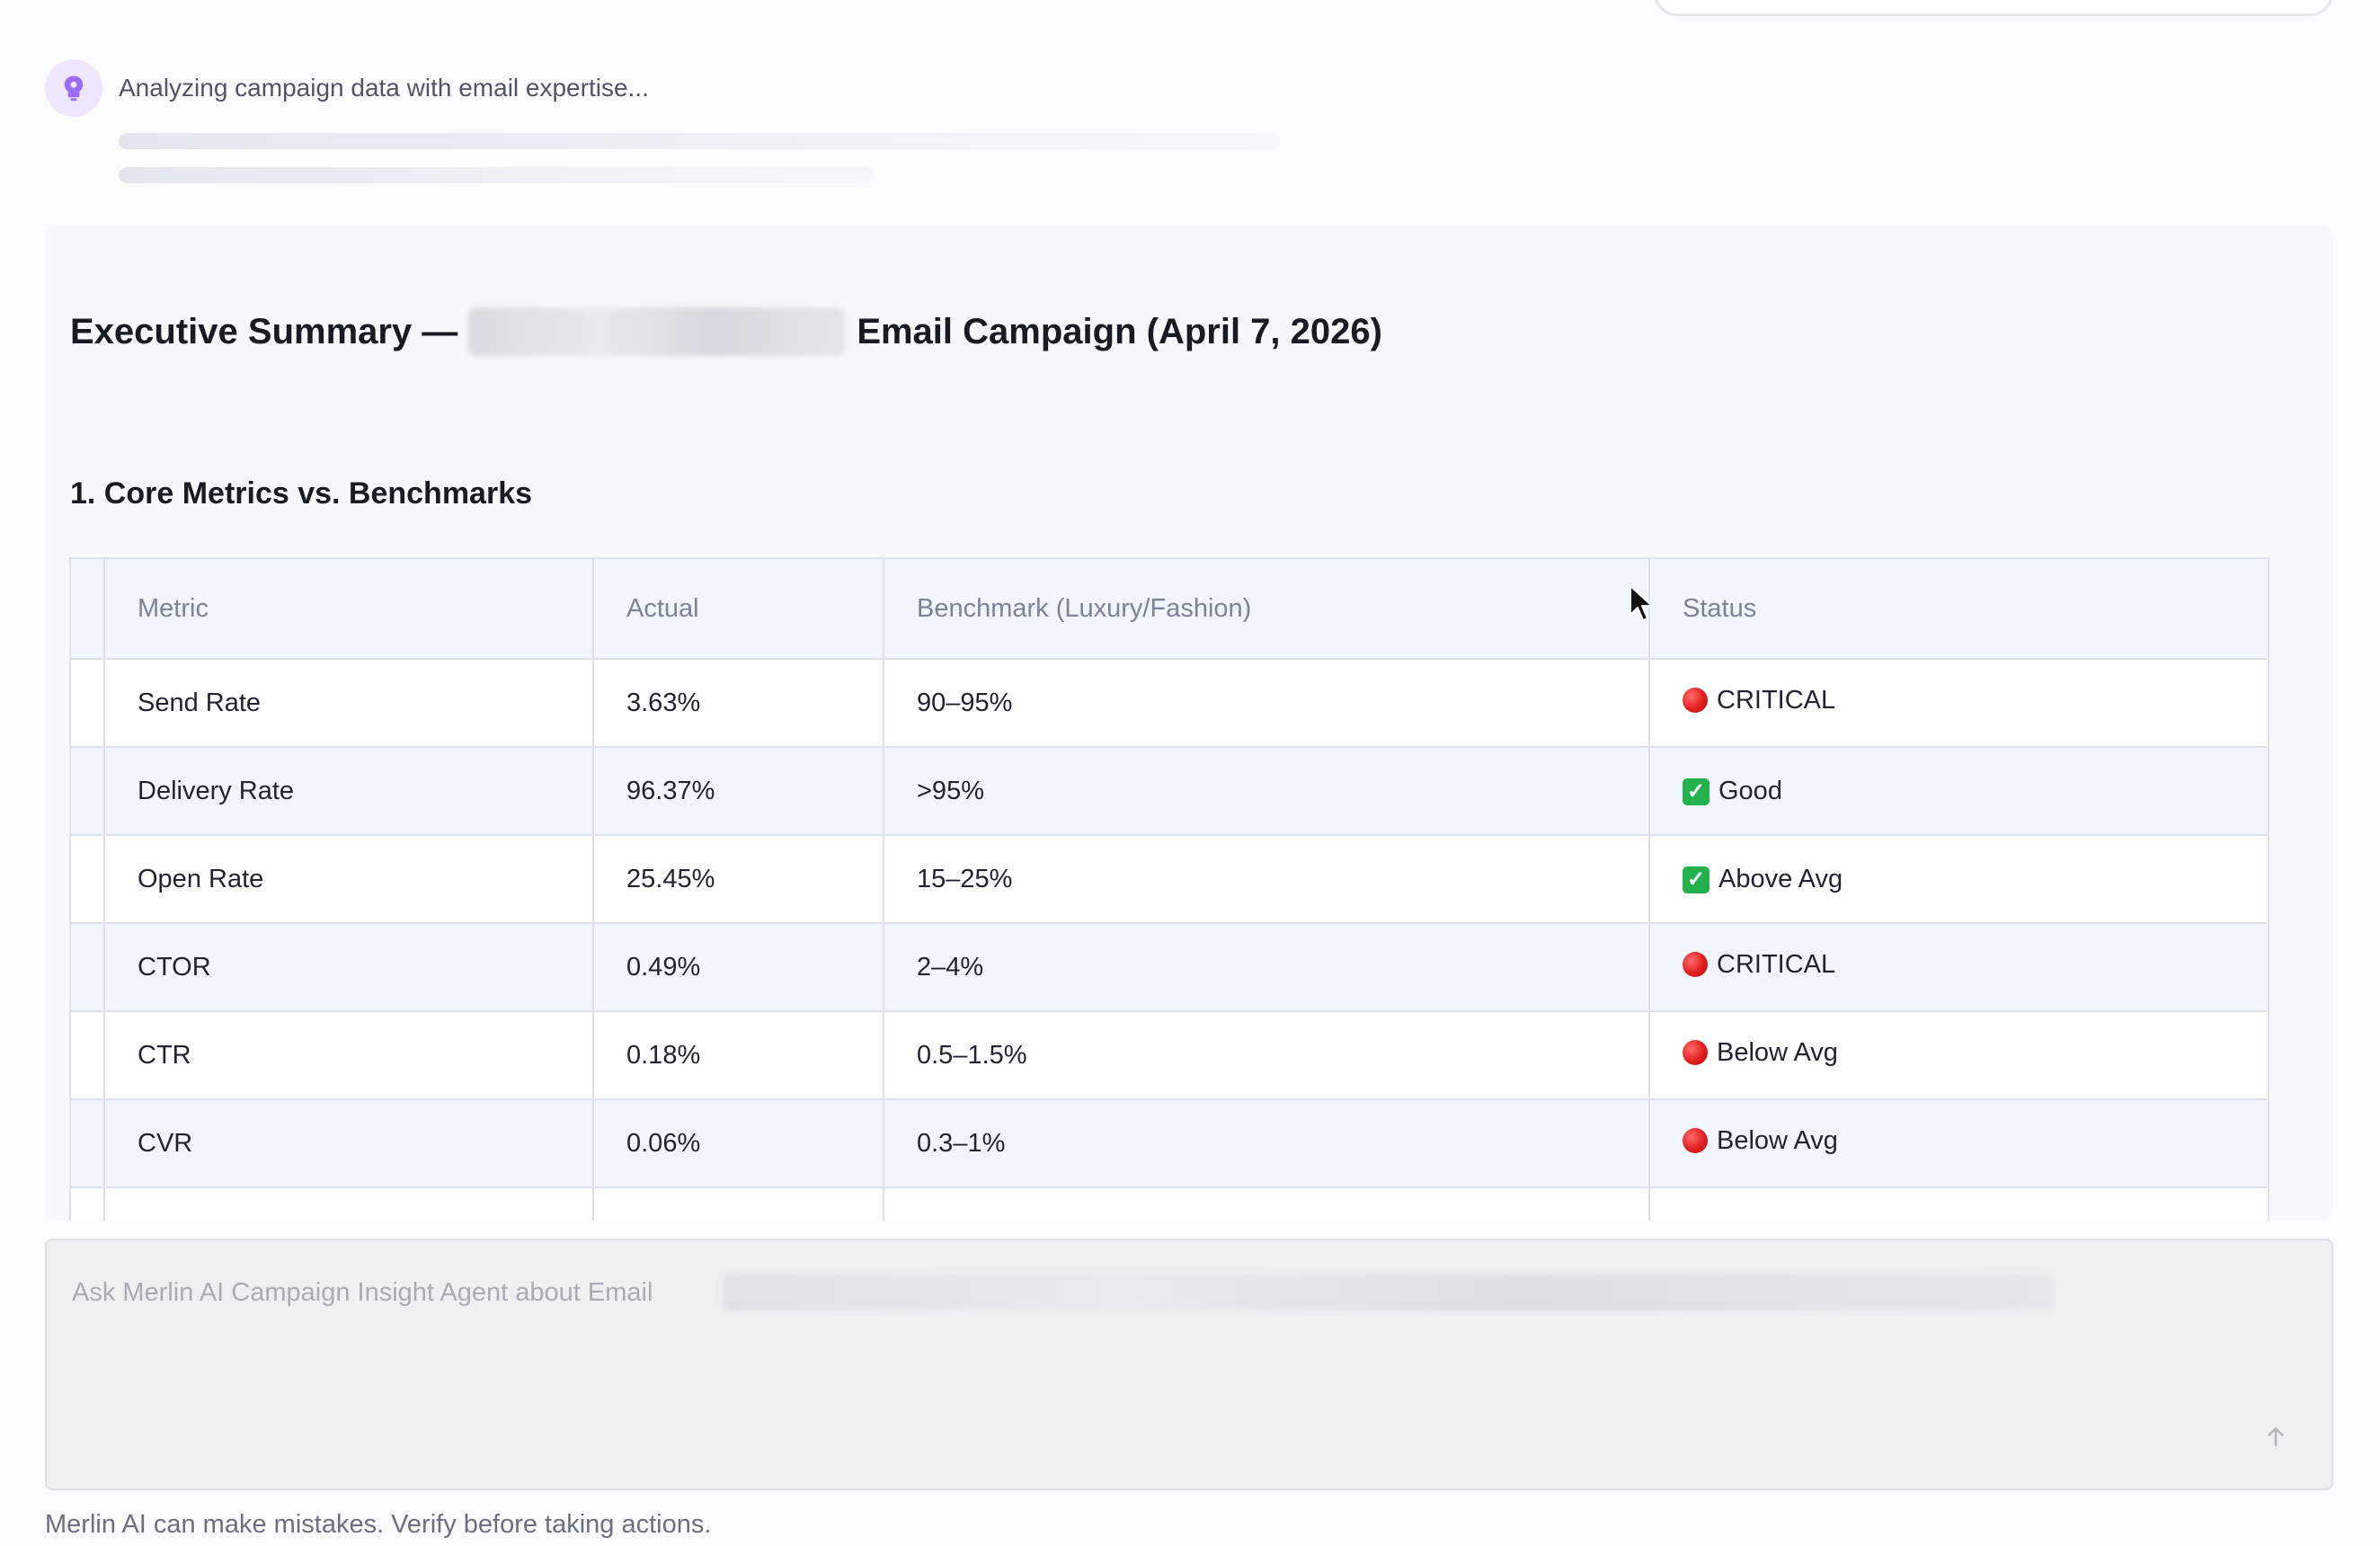  What do you see at coordinates (738, 1203) in the screenshot?
I see `actual-cell` at bounding box center [738, 1203].